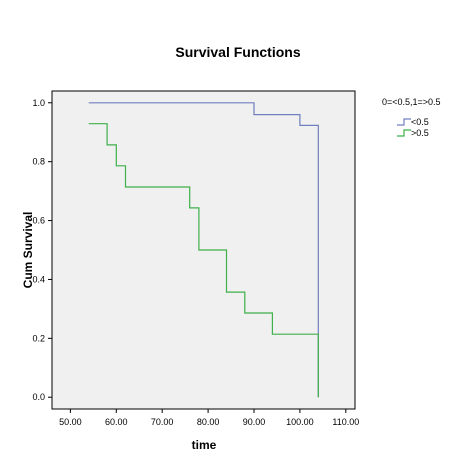 This screenshot has width=476, height=467. Describe the element at coordinates (116, 422) in the screenshot. I see `x-tick-label: 60.00` at that location.